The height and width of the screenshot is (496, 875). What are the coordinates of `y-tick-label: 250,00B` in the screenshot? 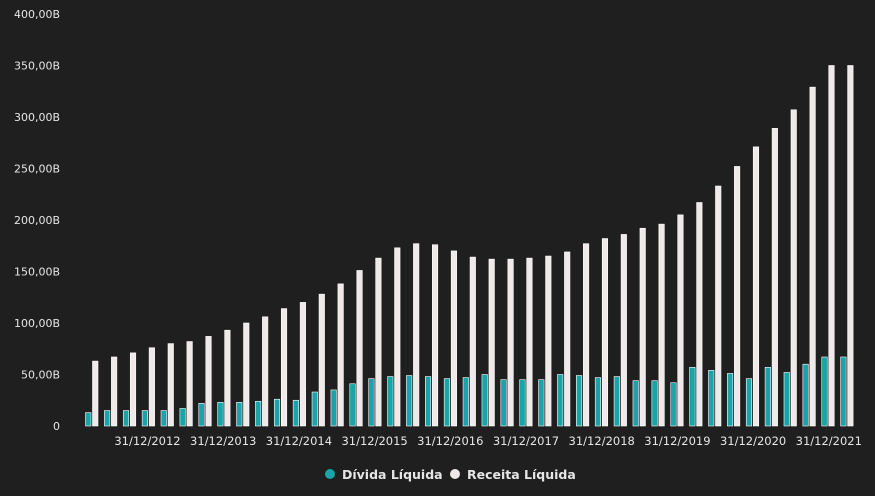 It's located at (37, 169).